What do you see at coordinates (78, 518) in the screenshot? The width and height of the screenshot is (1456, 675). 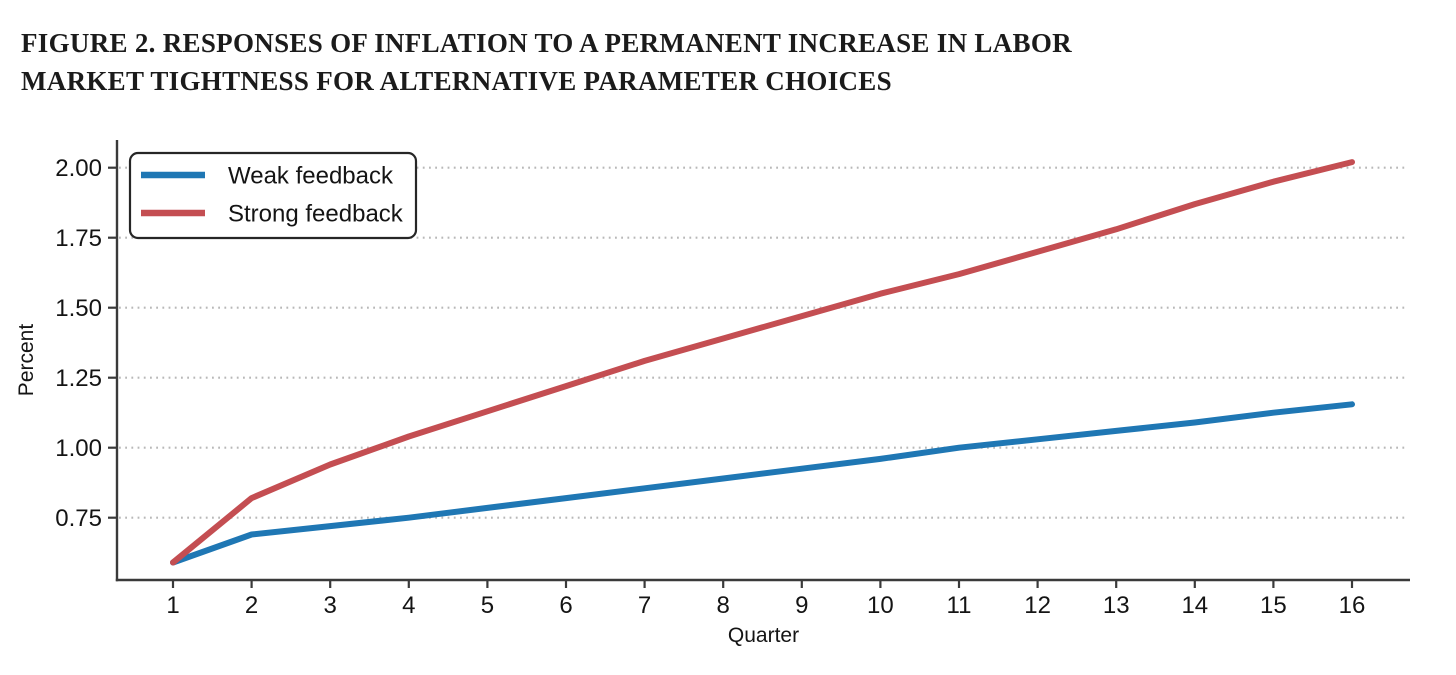 I see `y-tick-label: 0.75` at bounding box center [78, 518].